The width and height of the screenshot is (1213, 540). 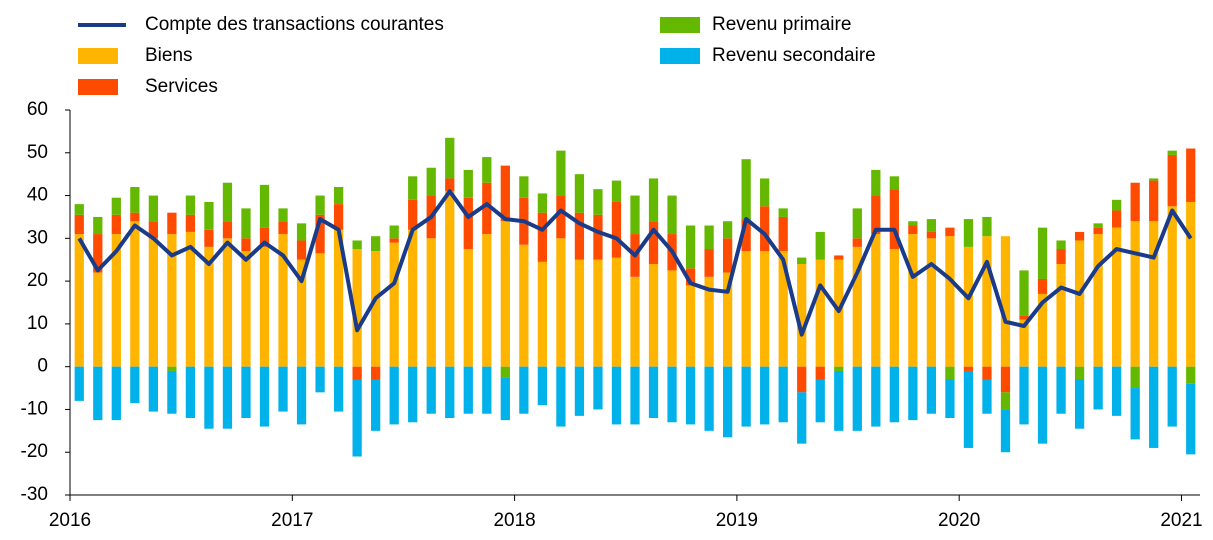 I want to click on y-tick-label: 60, so click(x=37, y=109).